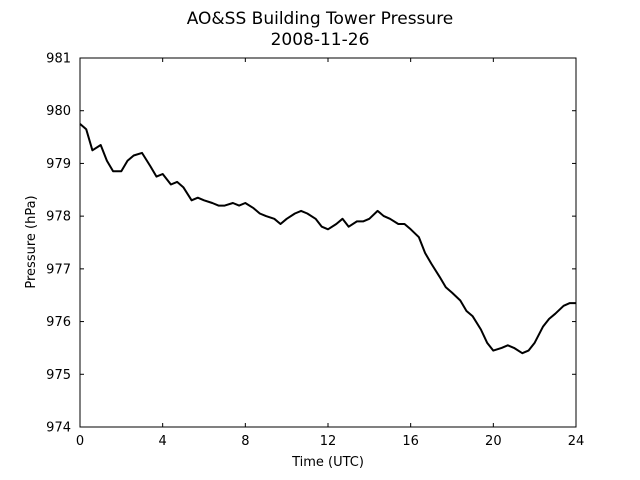 This screenshot has width=640, height=480. What do you see at coordinates (410, 441) in the screenshot?
I see `x-tick-label: 16` at bounding box center [410, 441].